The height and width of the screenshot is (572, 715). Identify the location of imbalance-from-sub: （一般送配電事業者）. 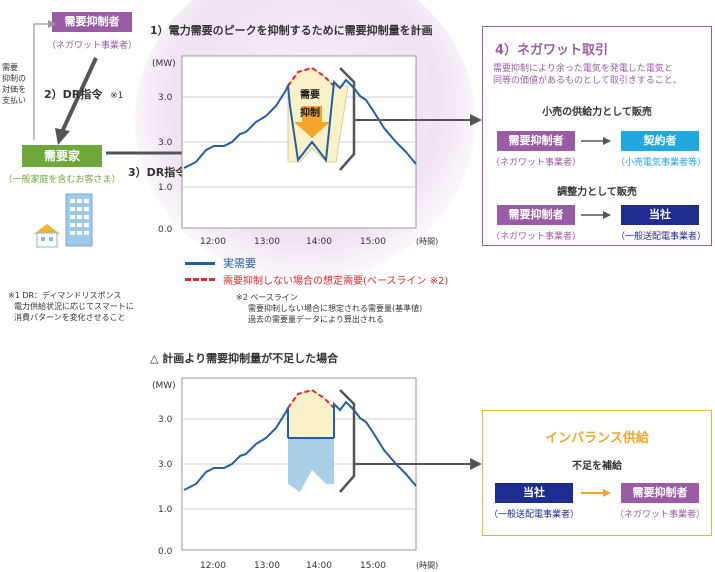
(533, 515).